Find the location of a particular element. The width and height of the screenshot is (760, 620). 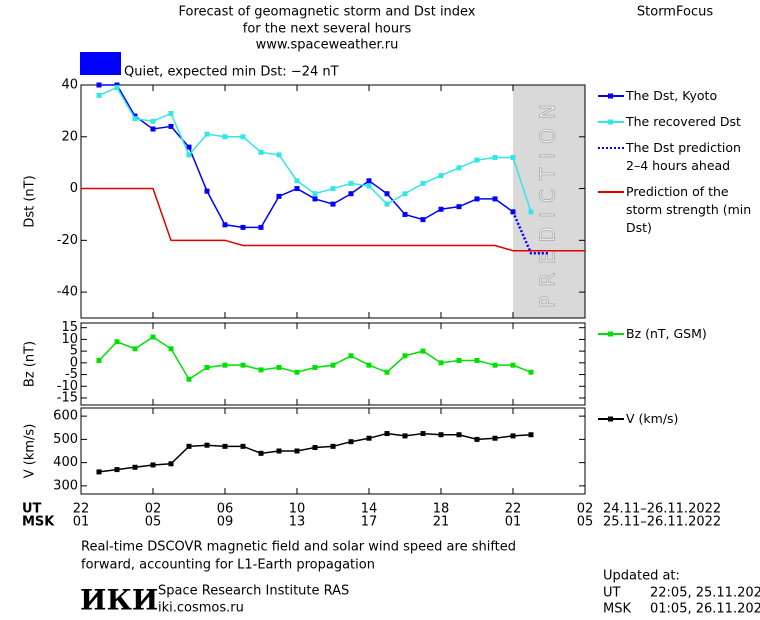

legend-item: V (km/s) is located at coordinates (676, 419).